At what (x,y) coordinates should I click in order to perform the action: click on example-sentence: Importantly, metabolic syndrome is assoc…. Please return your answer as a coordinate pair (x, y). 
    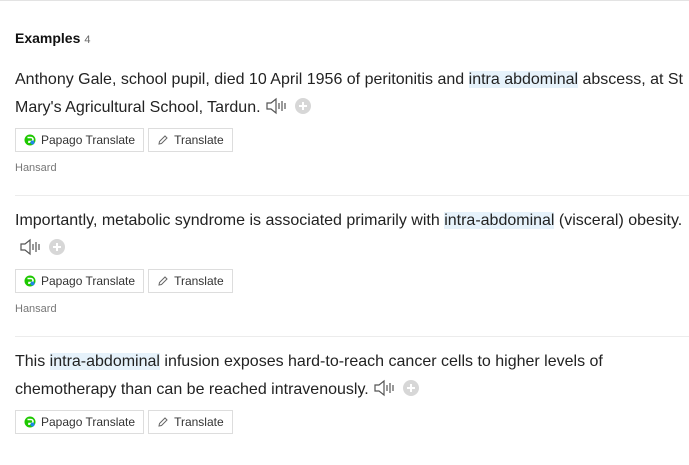
    Looking at the image, I should click on (352, 235).